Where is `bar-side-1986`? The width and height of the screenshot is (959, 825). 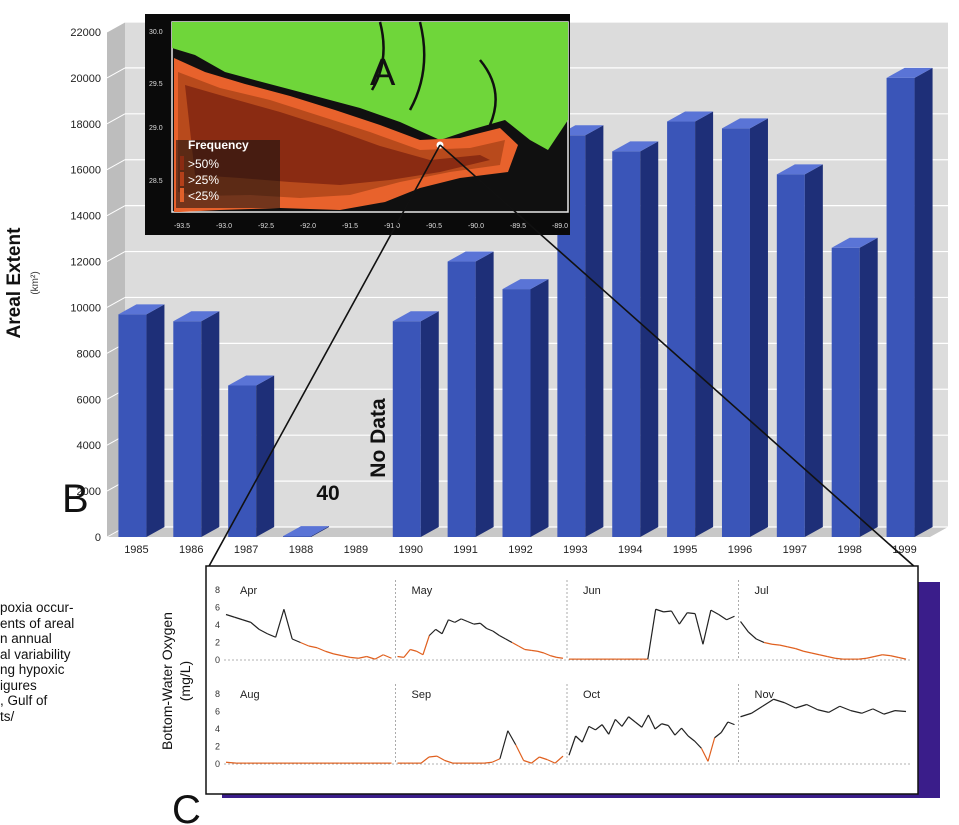
bar-side-1986 is located at coordinates (210, 424).